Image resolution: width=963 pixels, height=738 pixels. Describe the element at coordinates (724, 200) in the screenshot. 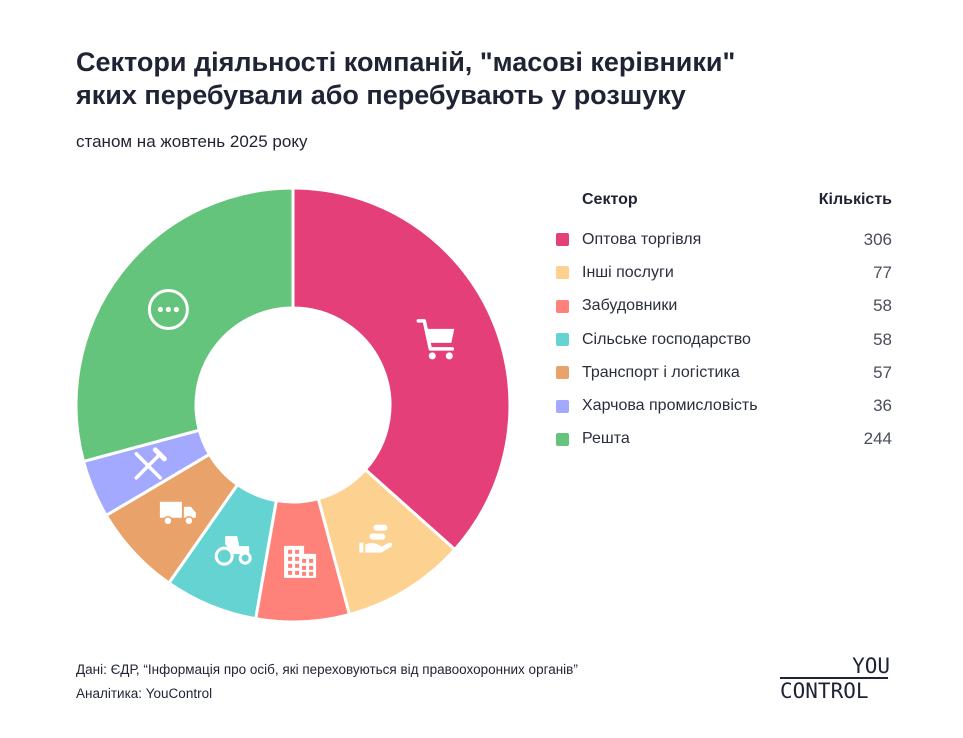

I see `legend-header: Сектор Кількість` at that location.